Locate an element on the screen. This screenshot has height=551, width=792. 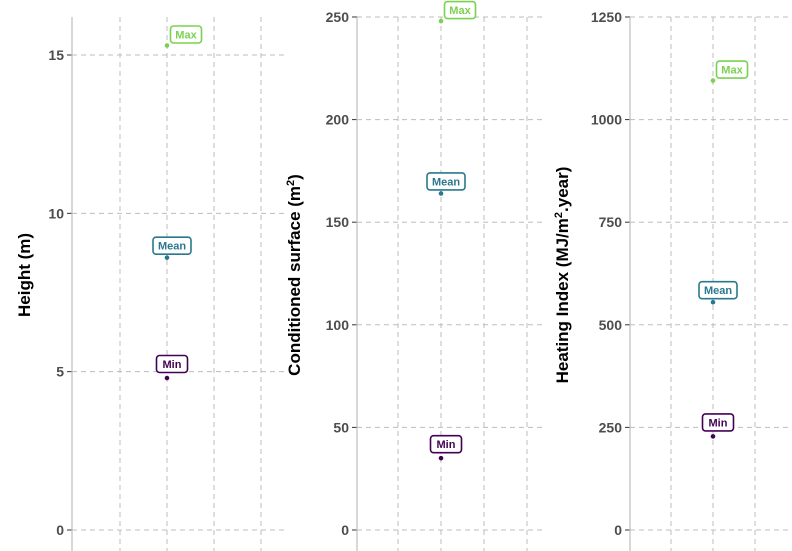
y-axis-title: Conditioned surface (m2) is located at coordinates (294, 275).